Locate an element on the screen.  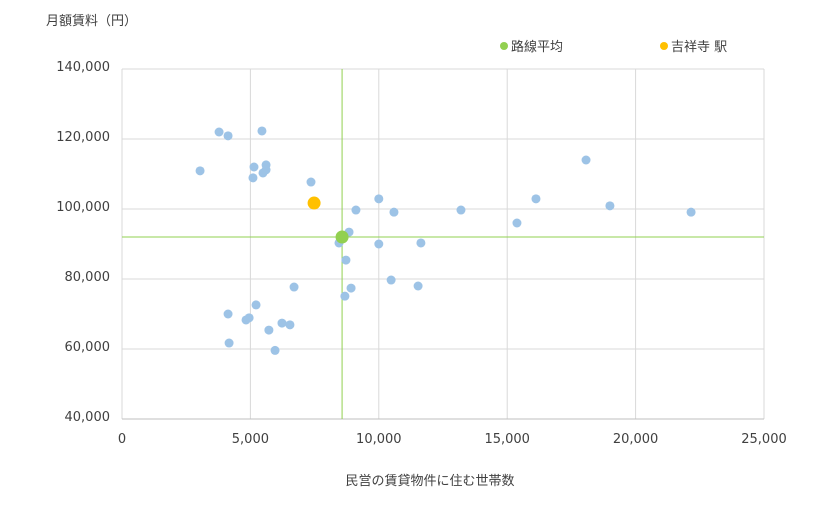
y-tick-label: 140,000 is located at coordinates (83, 67).